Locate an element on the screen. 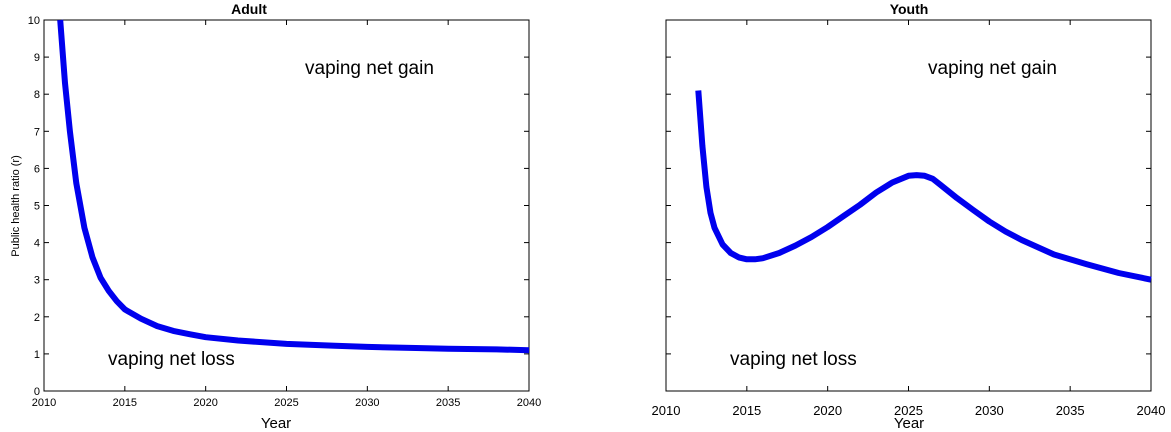 This screenshot has width=1171, height=432. youth-annotation-gain: vaping net gain is located at coordinates (992, 68).